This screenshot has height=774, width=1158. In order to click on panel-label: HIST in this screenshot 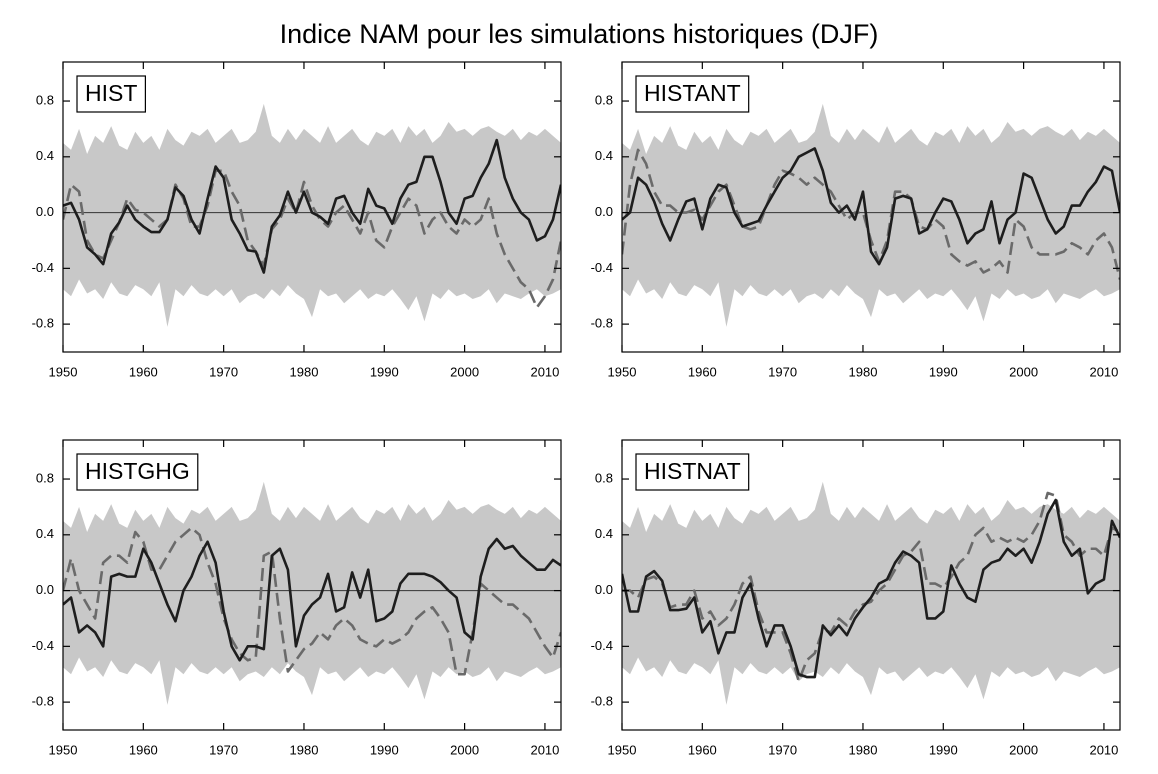, I will do `click(111, 93)`.